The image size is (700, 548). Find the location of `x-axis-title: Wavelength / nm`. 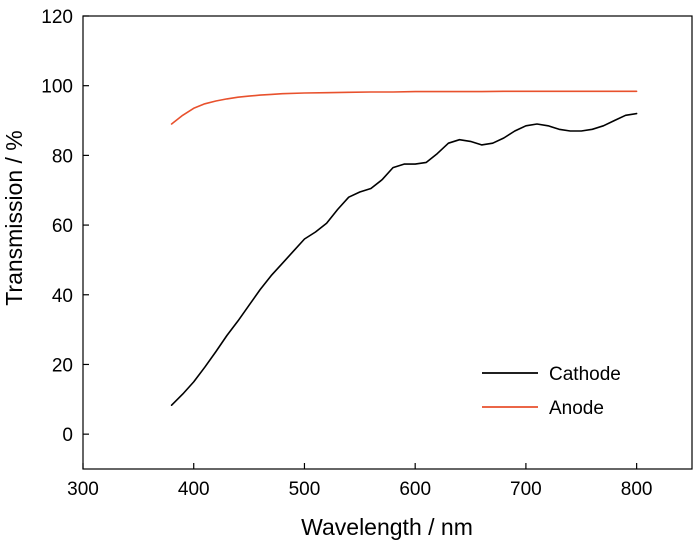

x-axis-title: Wavelength / nm is located at coordinates (387, 527).